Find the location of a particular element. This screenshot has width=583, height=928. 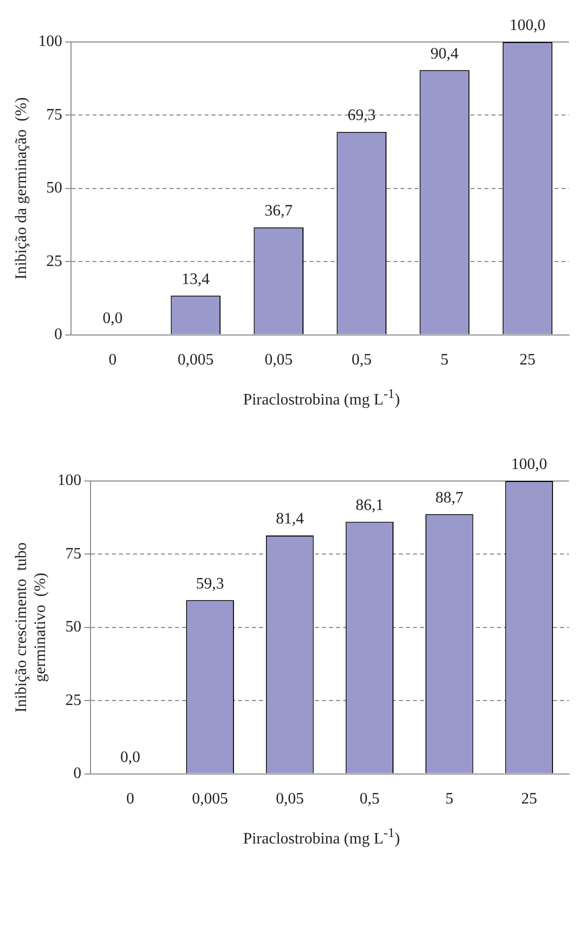

data-label: 88,7 is located at coordinates (449, 498).